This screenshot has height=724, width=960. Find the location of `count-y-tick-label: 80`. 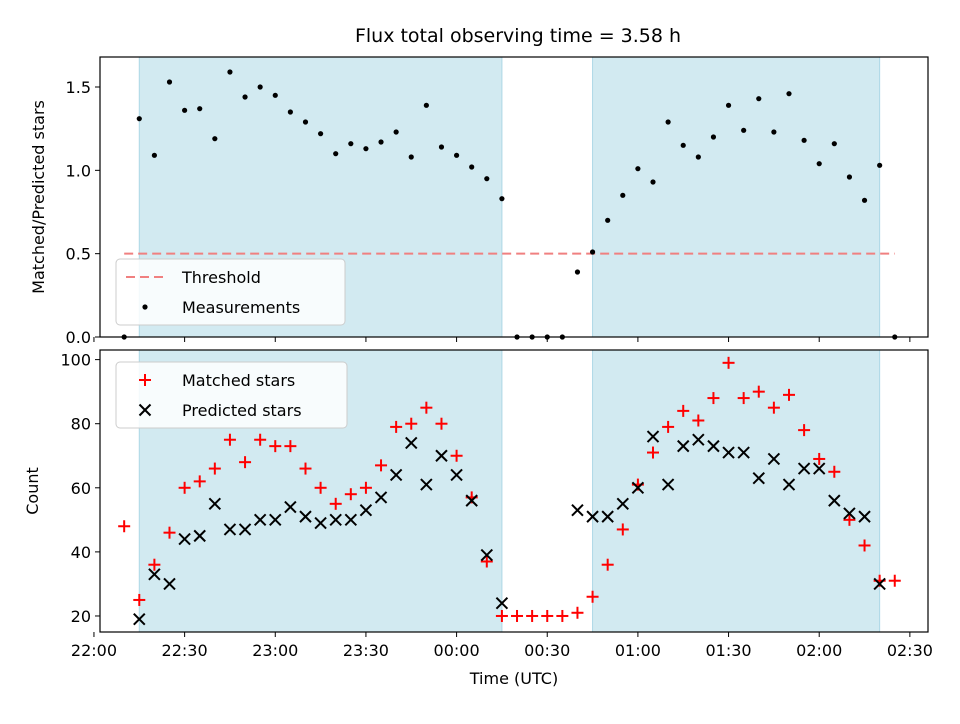

count-y-tick-label: 80 is located at coordinates (81, 424).